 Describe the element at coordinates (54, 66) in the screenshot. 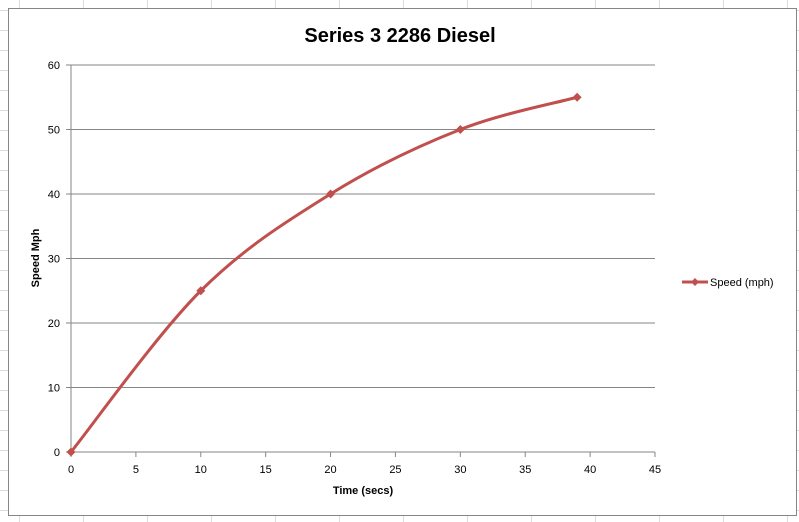

I see `y-tick-label: 60` at that location.